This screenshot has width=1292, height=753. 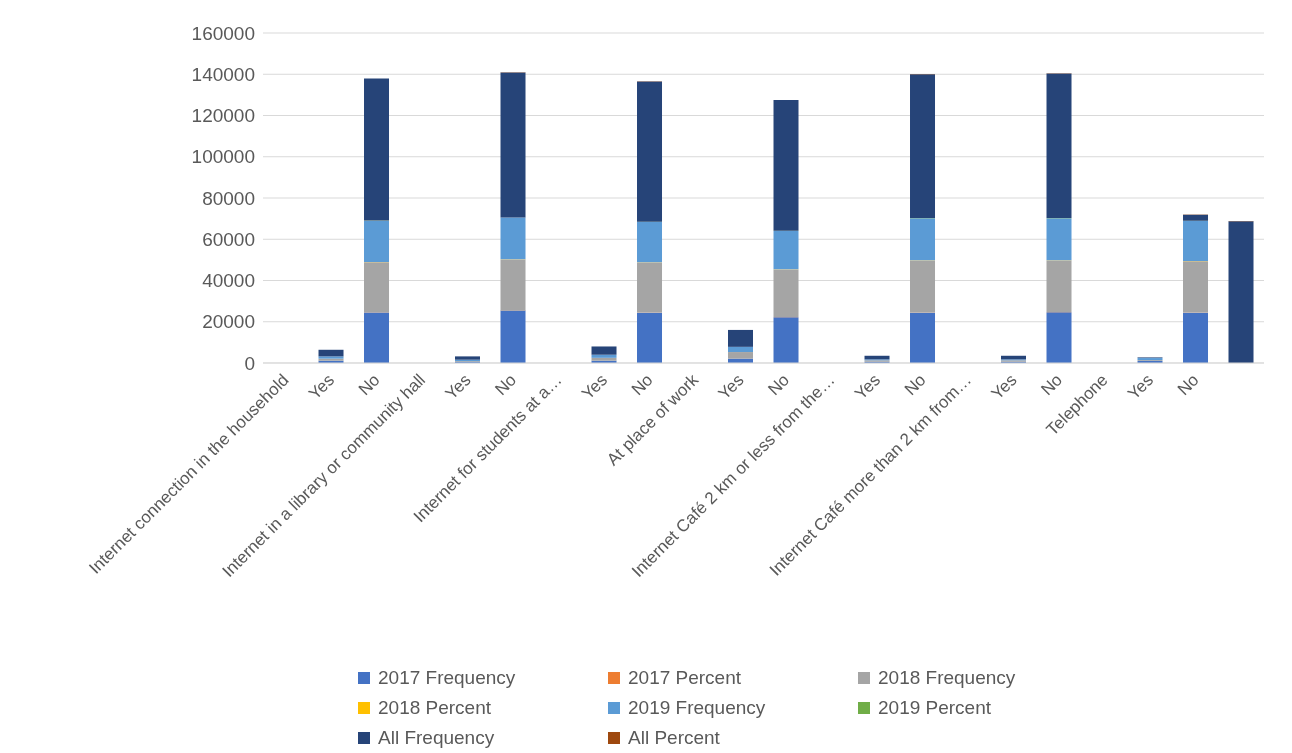 What do you see at coordinates (249, 363) in the screenshot?
I see `y-tick-label: 0` at bounding box center [249, 363].